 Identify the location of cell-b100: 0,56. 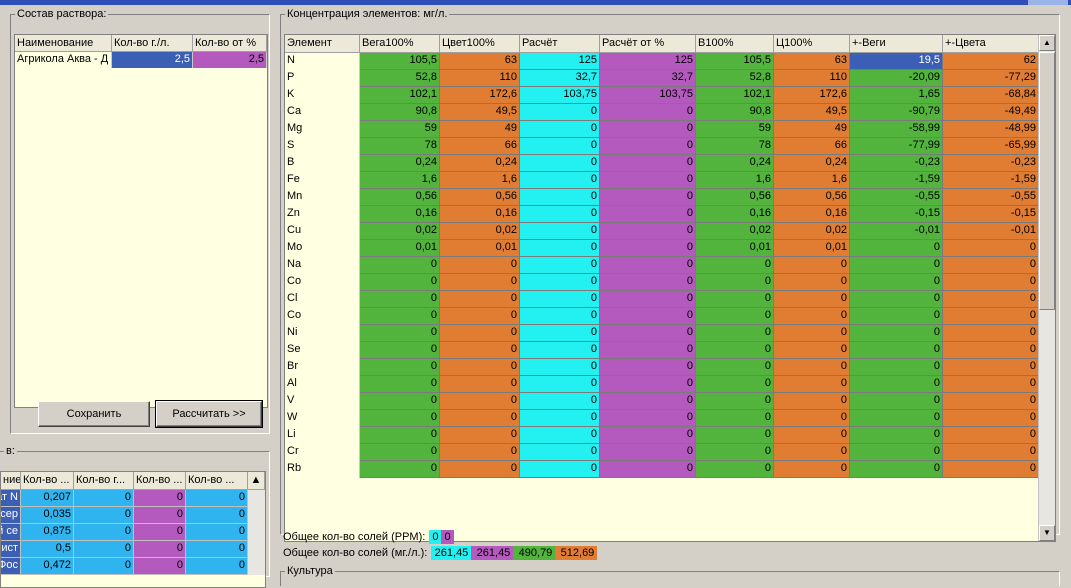
(735, 197).